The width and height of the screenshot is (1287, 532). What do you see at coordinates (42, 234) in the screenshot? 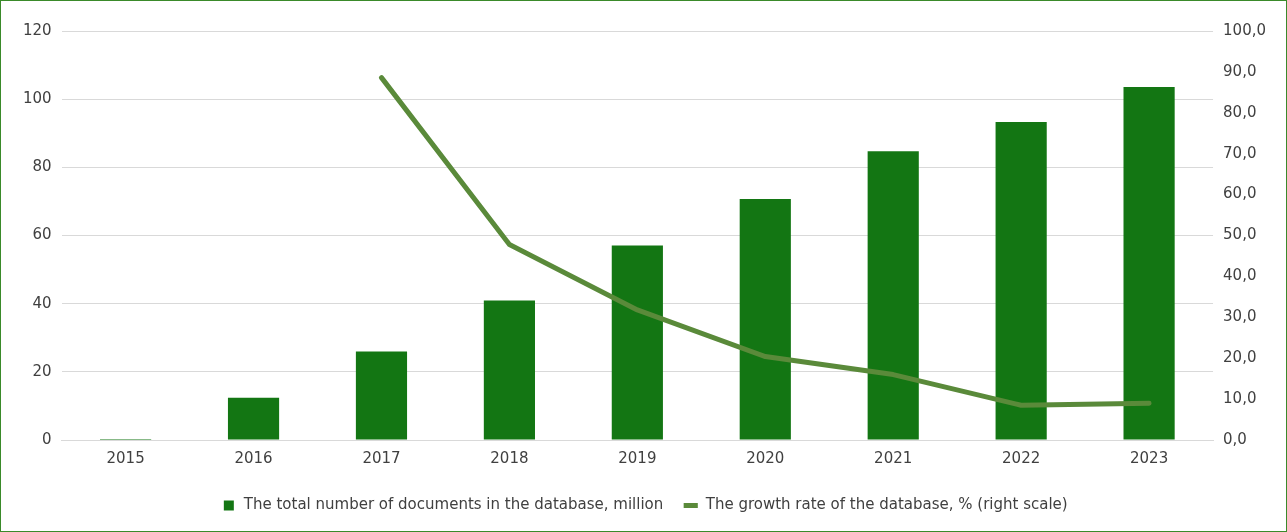
I see `y-tick-label: 60` at bounding box center [42, 234].